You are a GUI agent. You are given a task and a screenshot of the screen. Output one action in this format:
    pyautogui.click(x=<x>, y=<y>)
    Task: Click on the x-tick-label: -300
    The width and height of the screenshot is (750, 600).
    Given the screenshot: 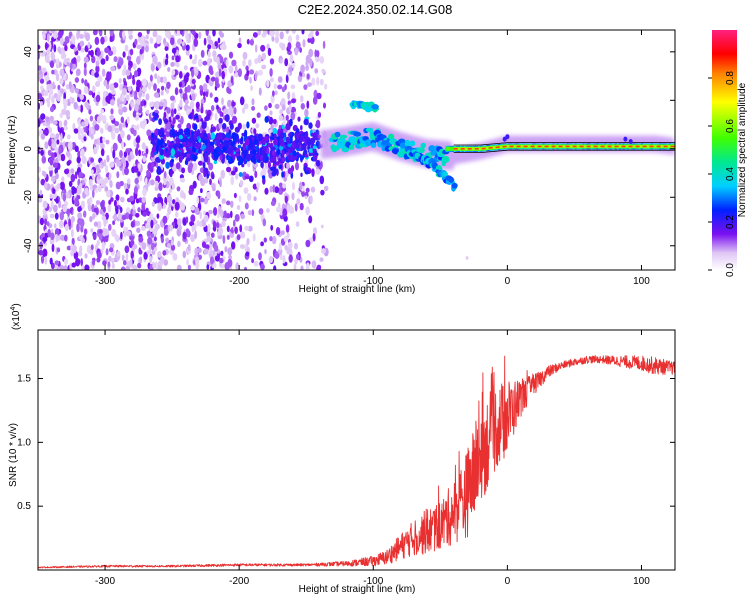 What is the action you would take?
    pyautogui.click(x=105, y=281)
    